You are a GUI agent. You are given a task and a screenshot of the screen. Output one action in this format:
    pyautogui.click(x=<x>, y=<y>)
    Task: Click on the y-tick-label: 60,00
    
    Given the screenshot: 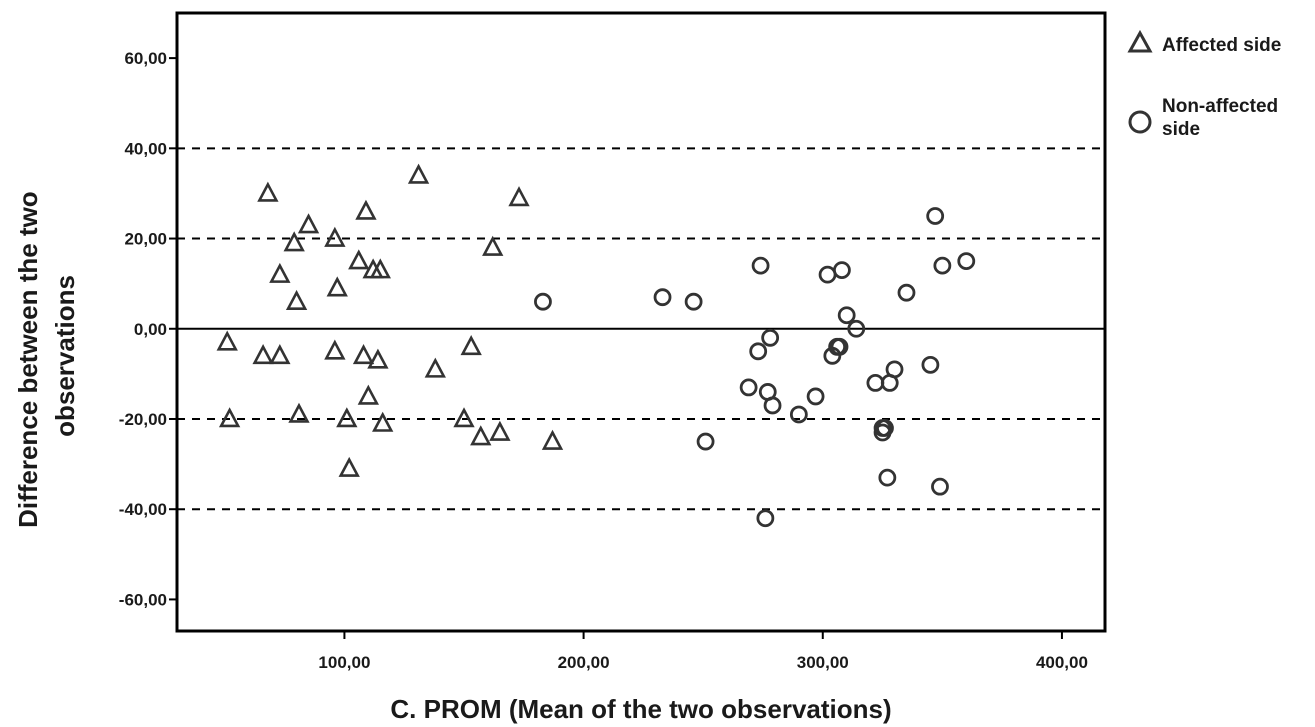 What is the action you would take?
    pyautogui.click(x=145, y=58)
    